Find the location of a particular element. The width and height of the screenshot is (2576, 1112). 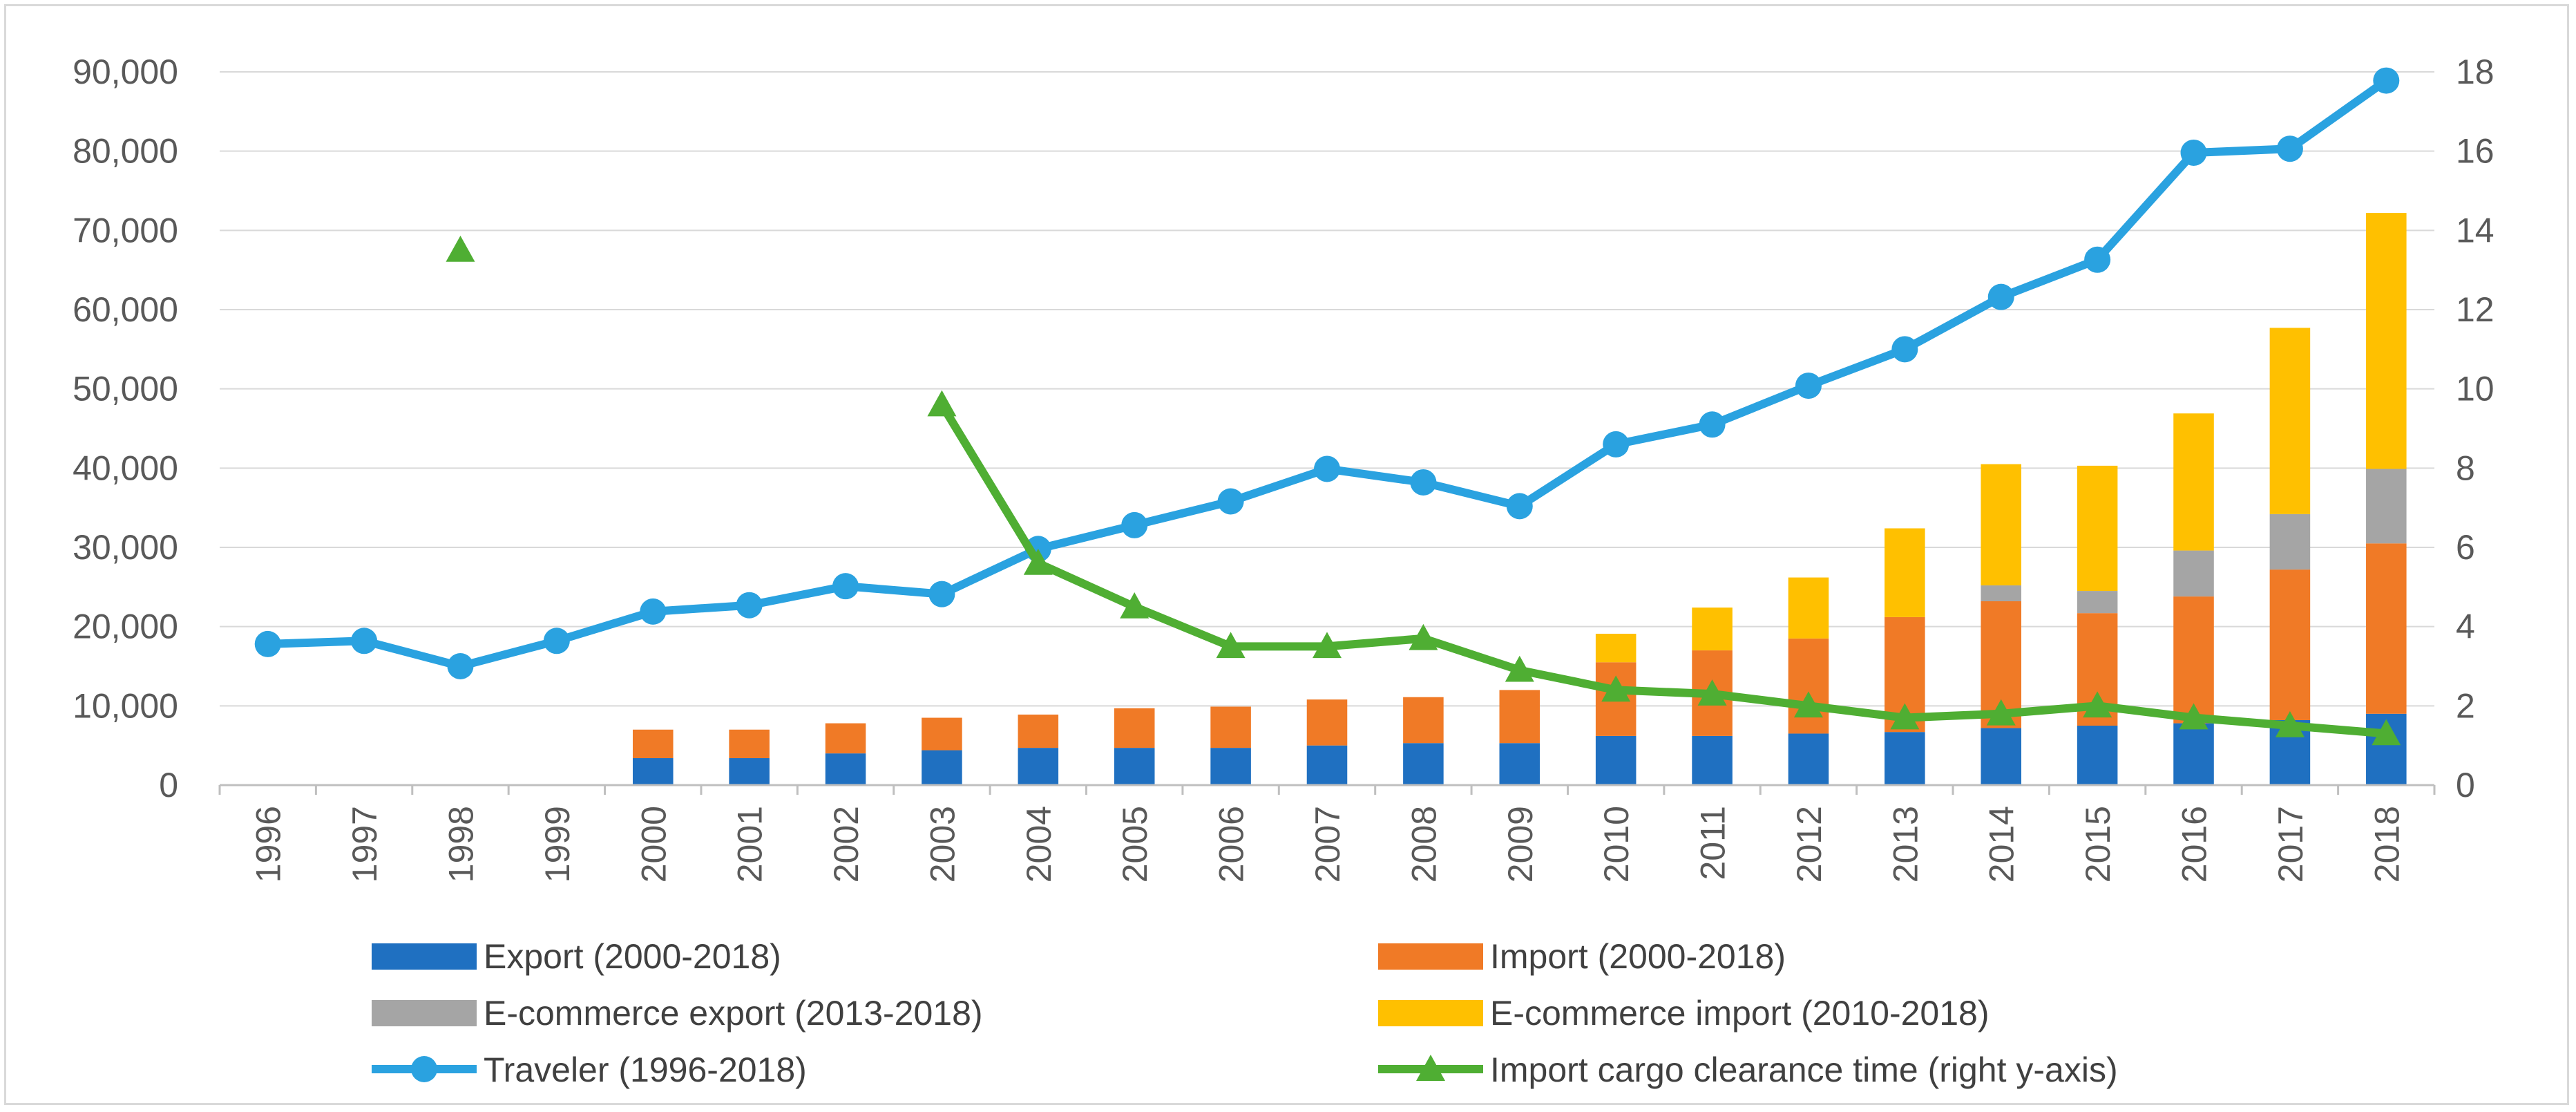

right-y-tick-label: 14 is located at coordinates (2475, 230).